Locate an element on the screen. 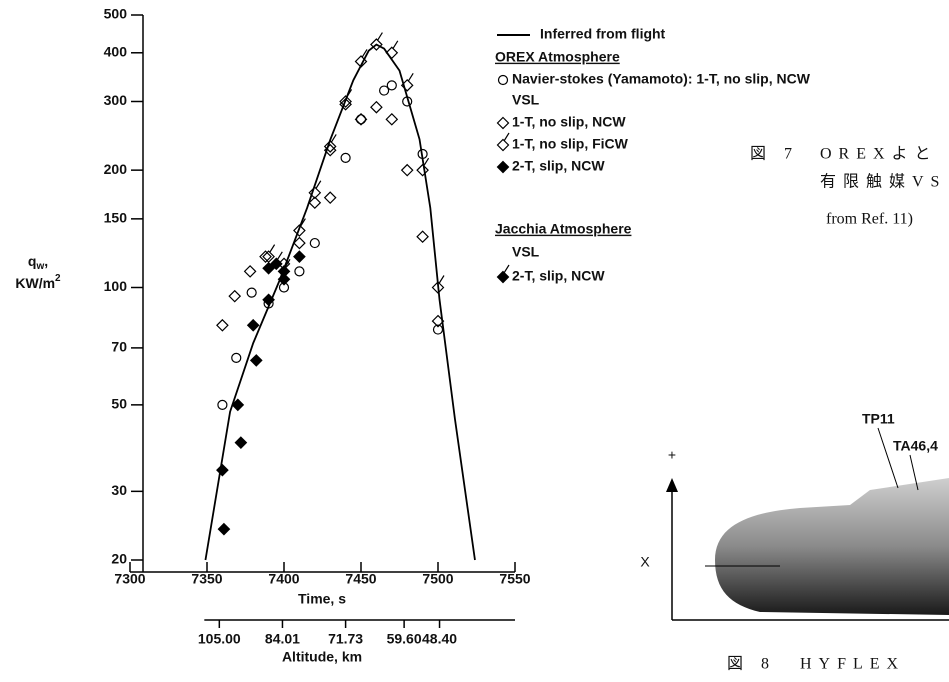 This screenshot has height=682, width=949. axis-plus: + is located at coordinates (672, 455).